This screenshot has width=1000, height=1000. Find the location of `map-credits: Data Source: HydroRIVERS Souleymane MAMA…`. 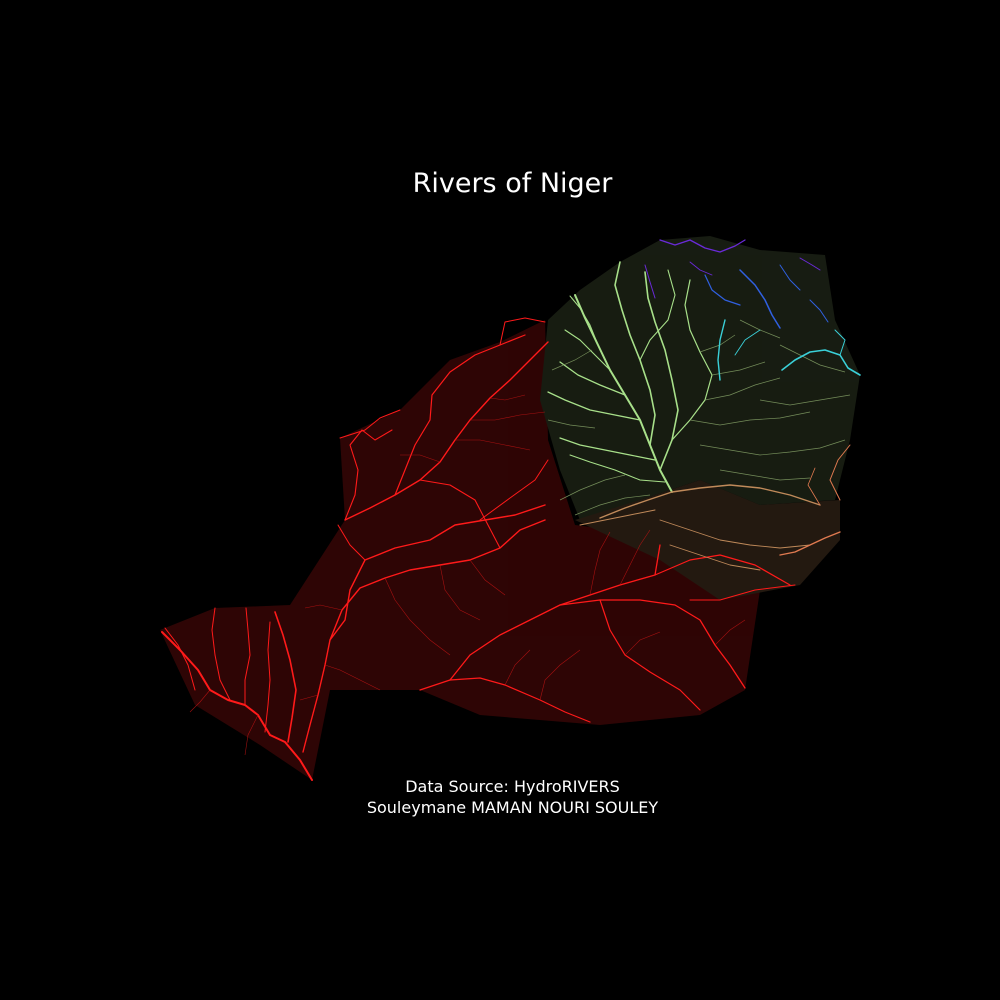

map-credits: Data Source: HydroRIVERS Souleymane MAMA… is located at coordinates (500, 797).